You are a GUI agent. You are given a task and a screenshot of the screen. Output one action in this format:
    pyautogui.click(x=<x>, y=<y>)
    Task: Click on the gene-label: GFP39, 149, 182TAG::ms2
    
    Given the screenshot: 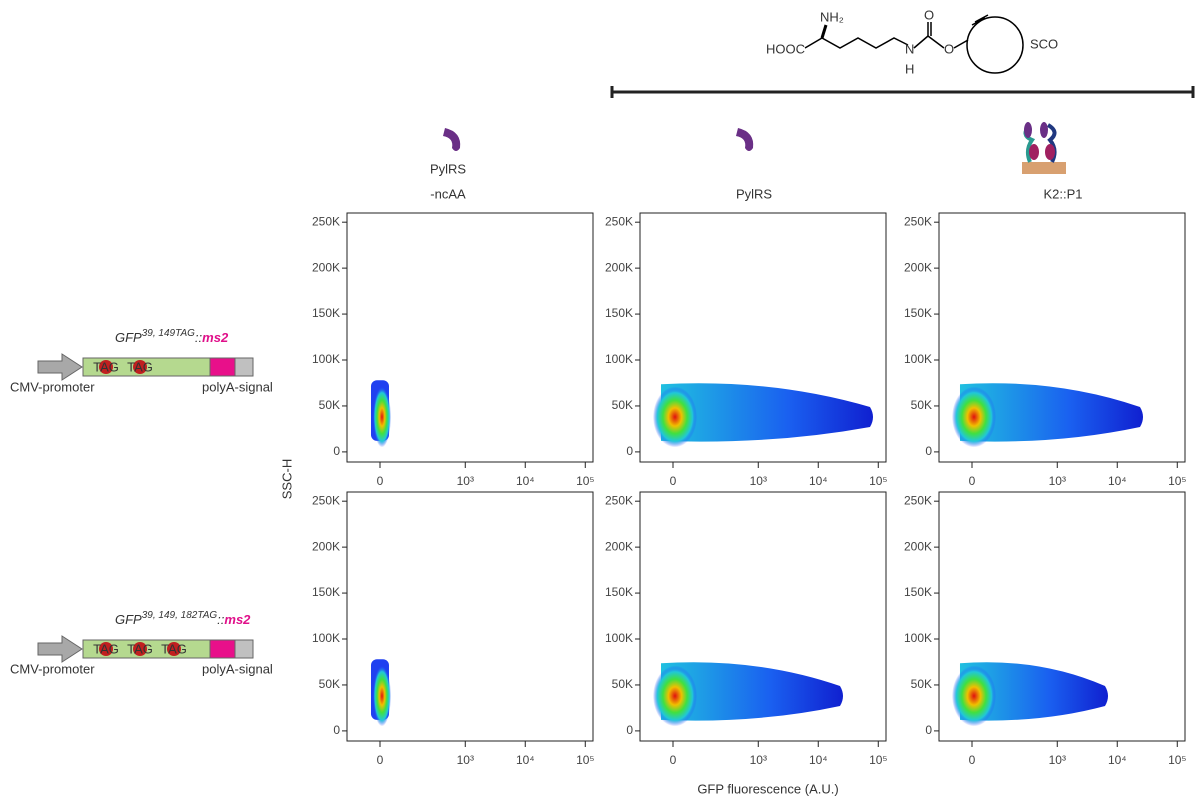 What is the action you would take?
    pyautogui.click(x=183, y=619)
    